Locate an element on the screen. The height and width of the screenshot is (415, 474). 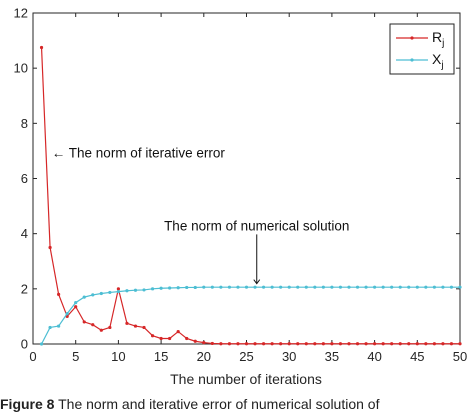
x-tick-label: 35 is located at coordinates (332, 356).